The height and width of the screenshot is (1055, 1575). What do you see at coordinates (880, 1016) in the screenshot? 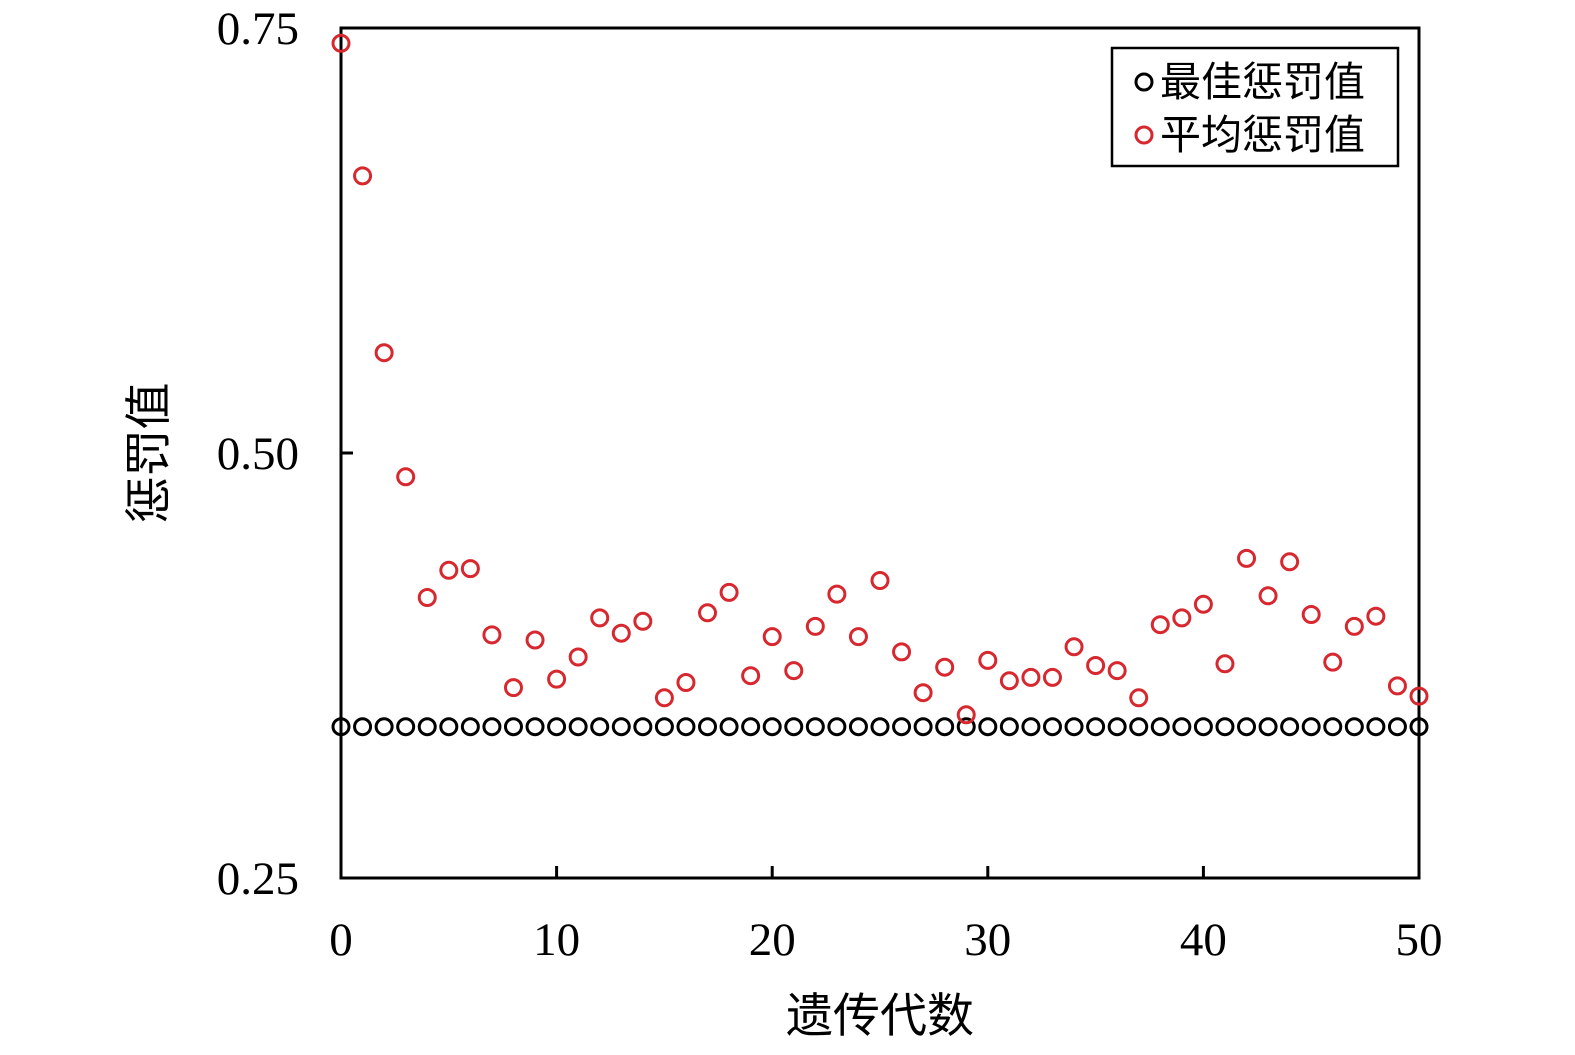
I see `x-axis-title: 遗传代数` at bounding box center [880, 1016].